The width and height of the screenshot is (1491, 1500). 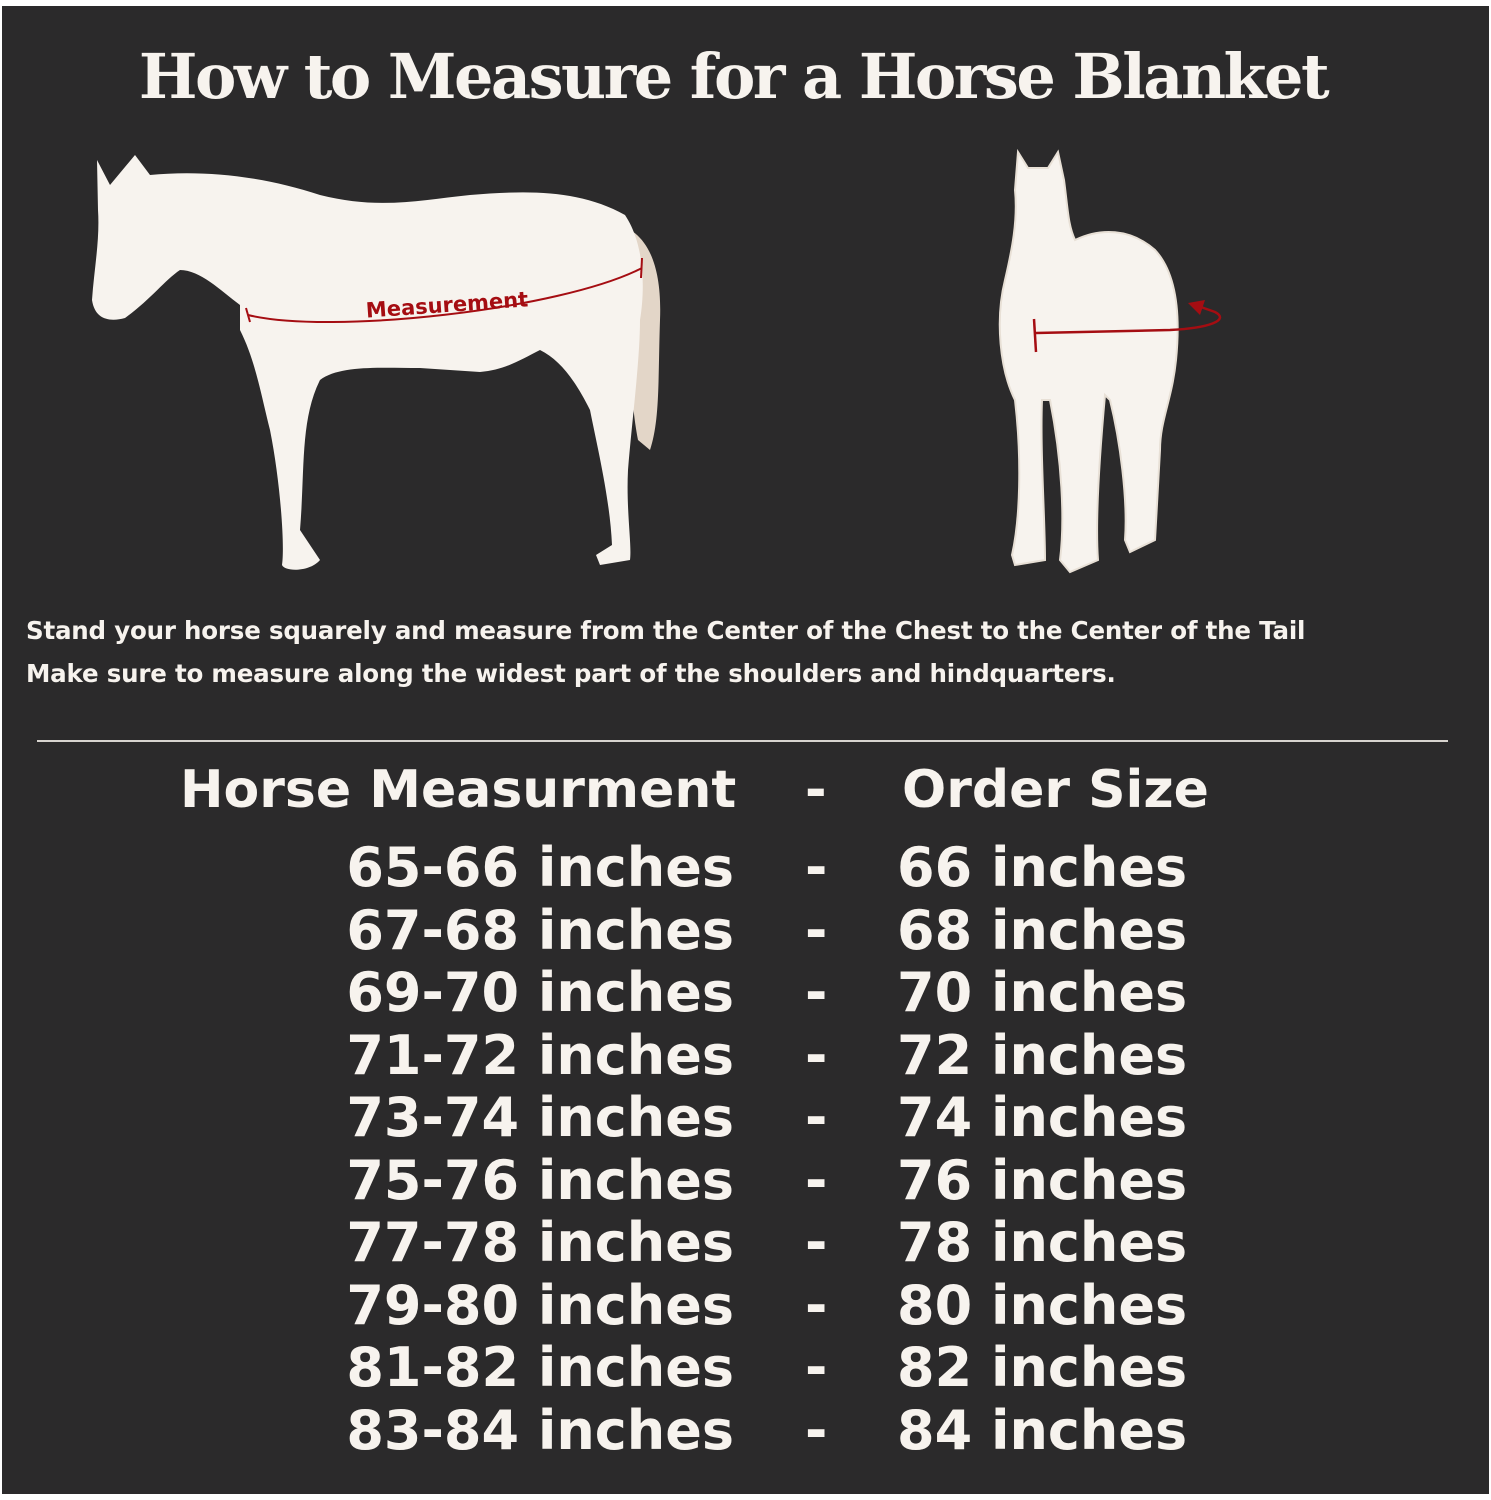 I want to click on horse-measurement: 77-78 inches, so click(x=540, y=1242).